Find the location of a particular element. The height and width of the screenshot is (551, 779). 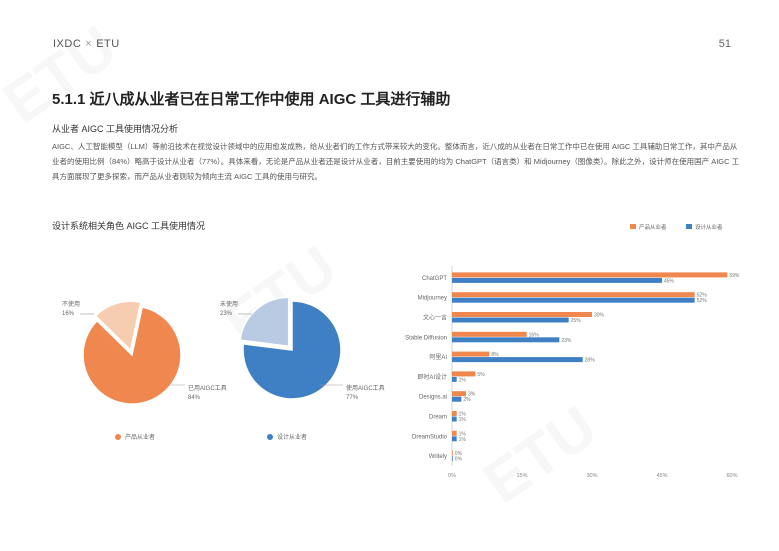

category-label: Midjourney is located at coordinates (432, 299).